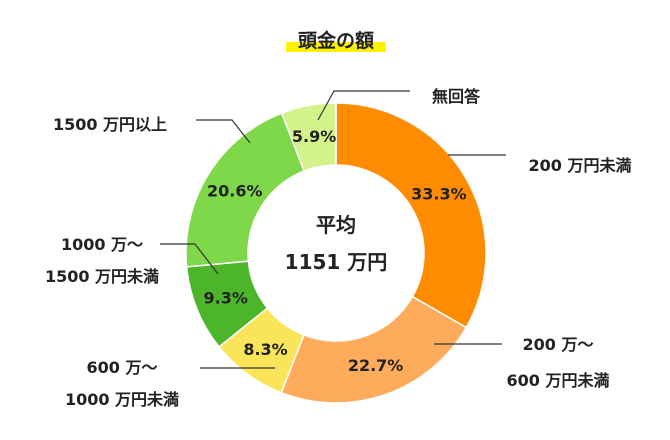 The image size is (670, 440). Describe the element at coordinates (122, 399) in the screenshot. I see `category-label-2-line-1: 1000 万円未満` at that location.